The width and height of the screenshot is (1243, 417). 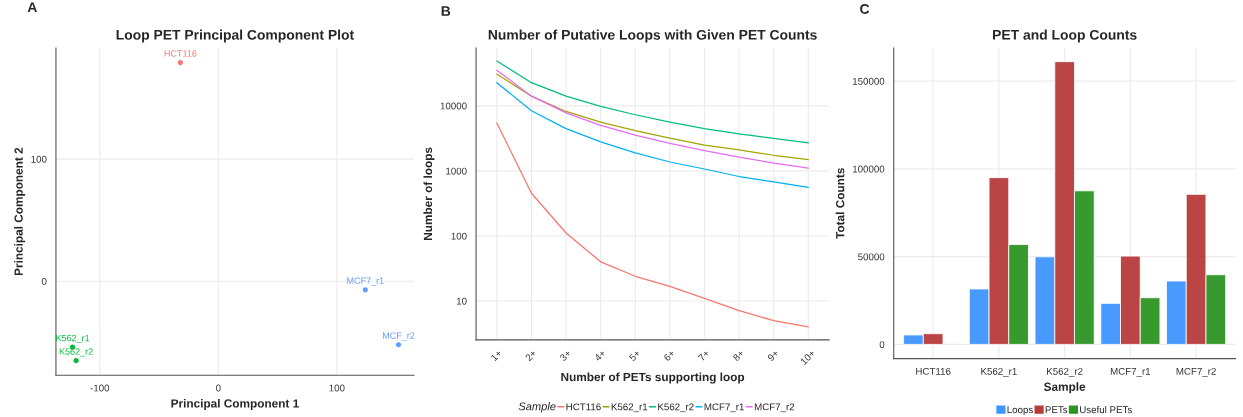 What do you see at coordinates (676, 408) in the screenshot?
I see `legend-label: K562_r2` at bounding box center [676, 408].